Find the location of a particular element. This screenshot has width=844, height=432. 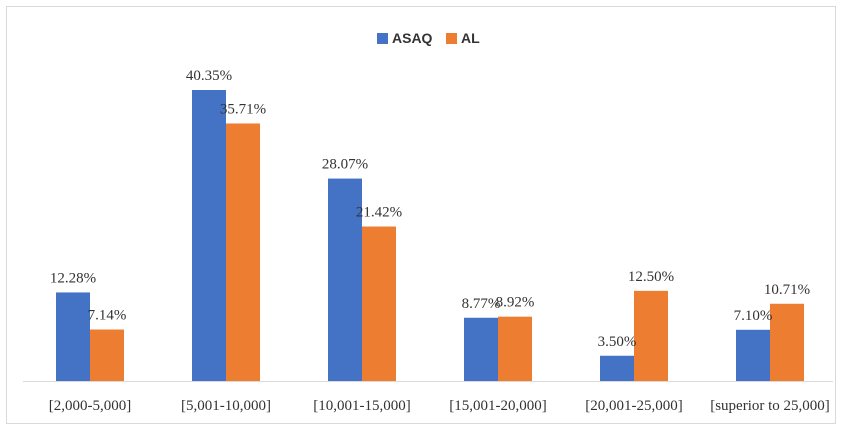

legend: ASAQ AL is located at coordinates (428, 38).